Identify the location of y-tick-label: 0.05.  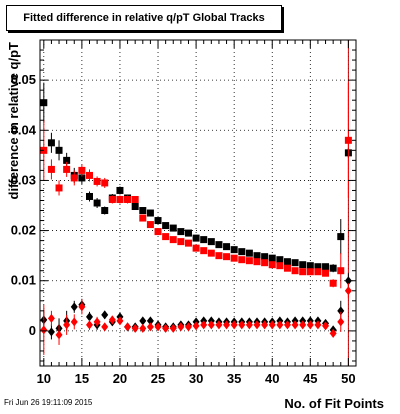
(23, 79).